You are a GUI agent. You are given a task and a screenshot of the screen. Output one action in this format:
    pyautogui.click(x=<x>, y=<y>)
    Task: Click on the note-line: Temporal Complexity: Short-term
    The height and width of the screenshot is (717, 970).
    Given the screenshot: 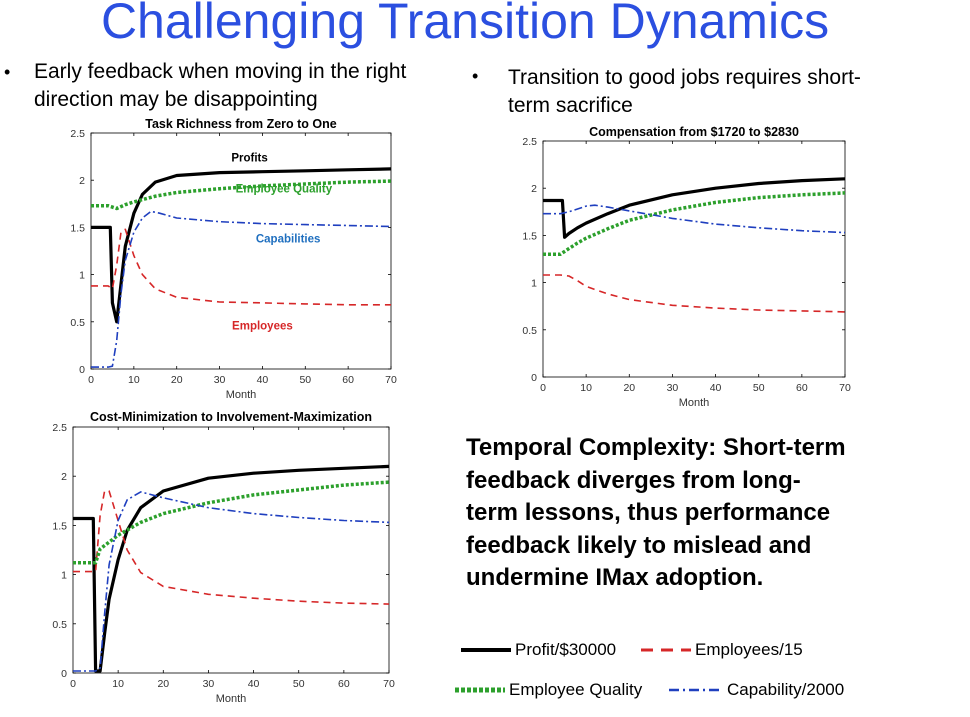 What is the action you would take?
    pyautogui.click(x=656, y=447)
    